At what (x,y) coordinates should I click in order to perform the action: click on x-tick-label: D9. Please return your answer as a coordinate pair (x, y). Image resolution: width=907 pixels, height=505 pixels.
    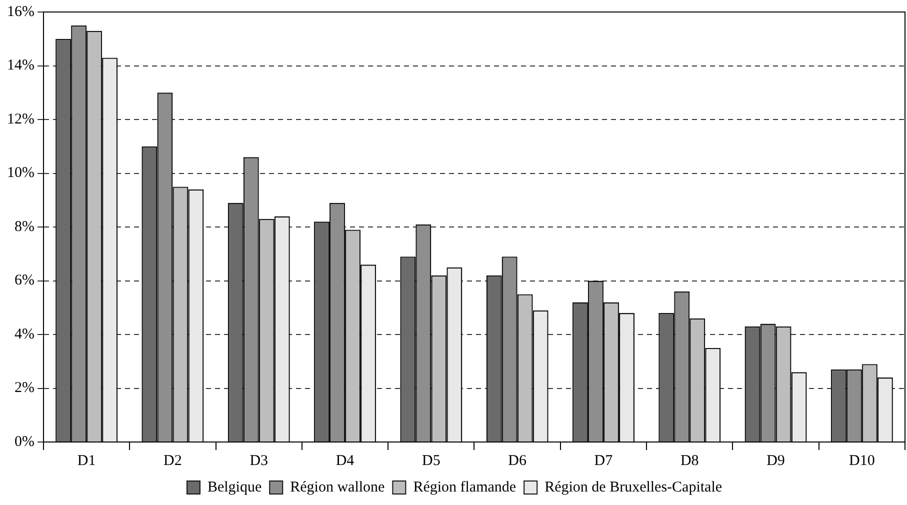
    Looking at the image, I should click on (775, 460).